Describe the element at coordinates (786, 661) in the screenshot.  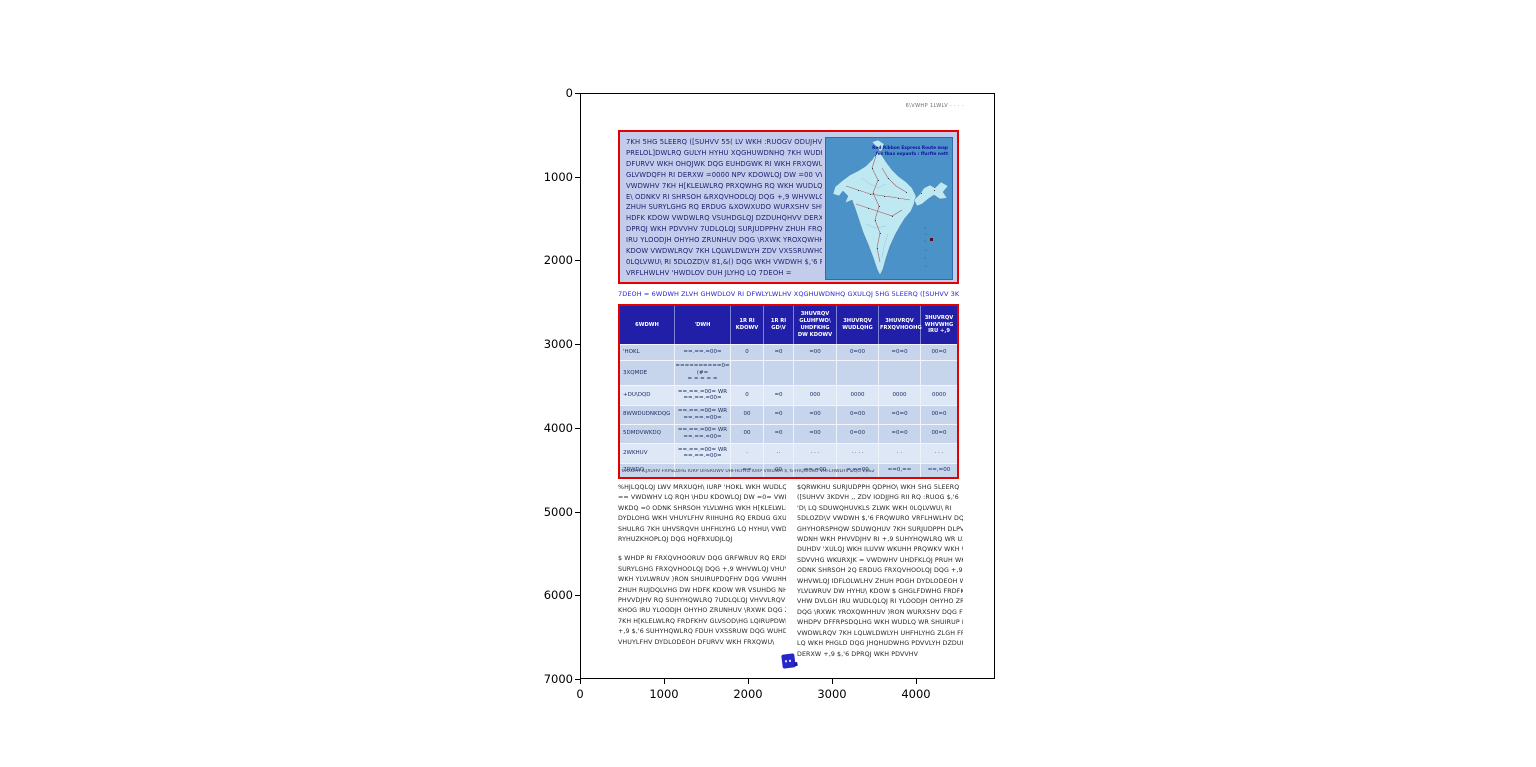
I see `stamp-dot` at that location.